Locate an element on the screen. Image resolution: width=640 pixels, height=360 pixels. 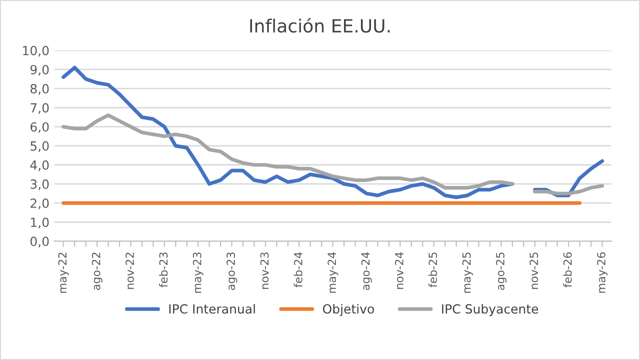
x-tick-label: may-26 is located at coordinates (602, 272).